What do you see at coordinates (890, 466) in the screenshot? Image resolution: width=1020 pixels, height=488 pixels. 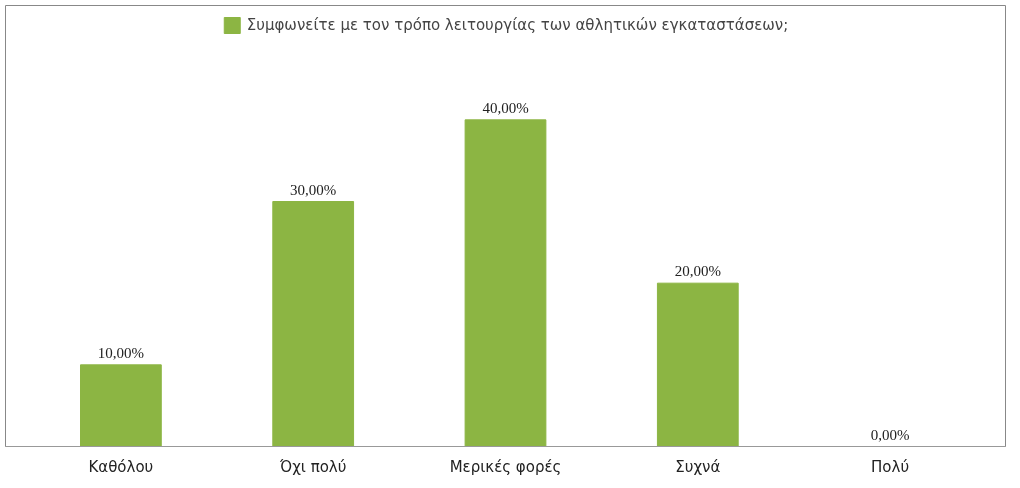 I see `x-tick-label: Πολύ` at bounding box center [890, 466].